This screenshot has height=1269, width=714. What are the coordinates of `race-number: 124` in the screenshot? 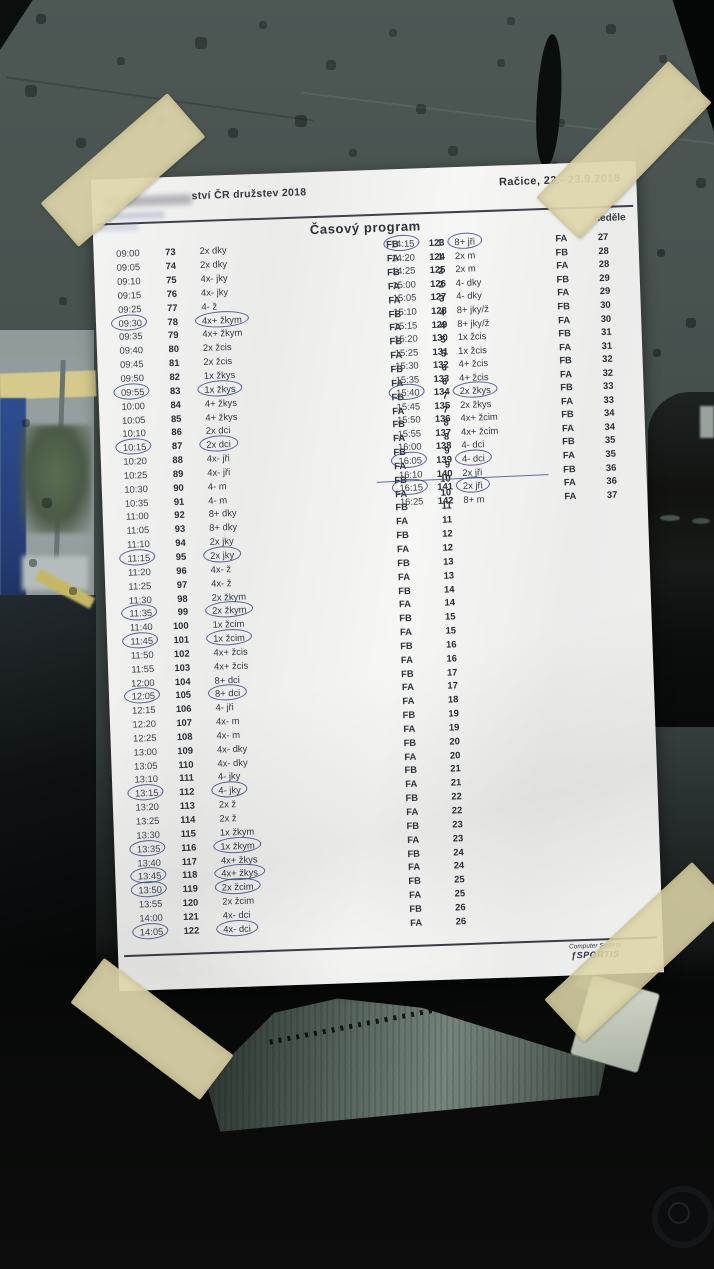 It's located at (437, 256).